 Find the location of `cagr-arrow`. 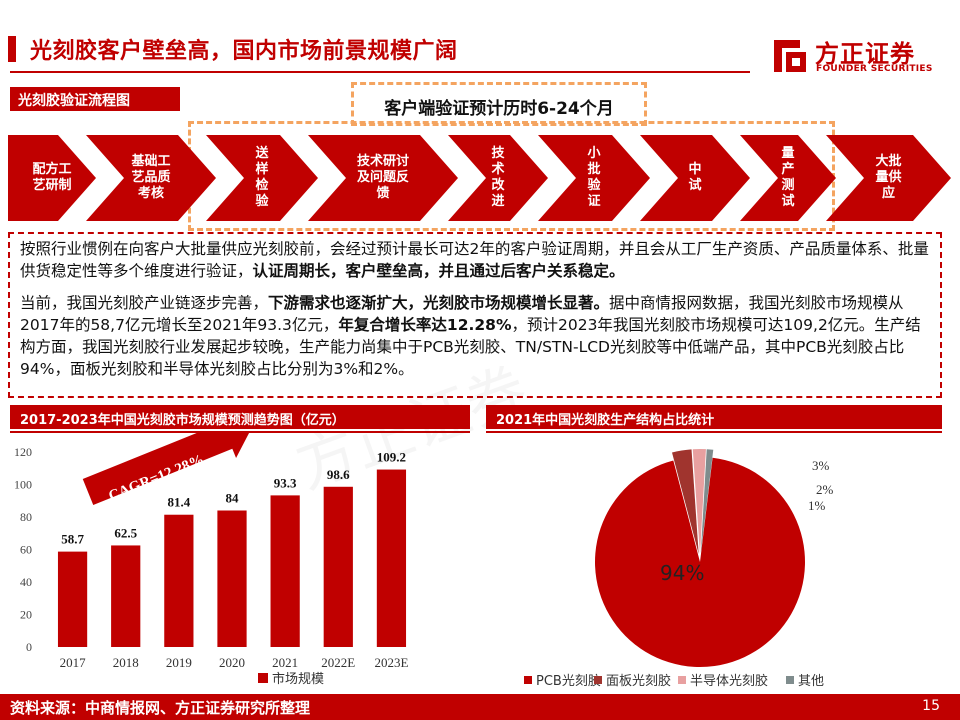

cagr-arrow is located at coordinates (168, 468).